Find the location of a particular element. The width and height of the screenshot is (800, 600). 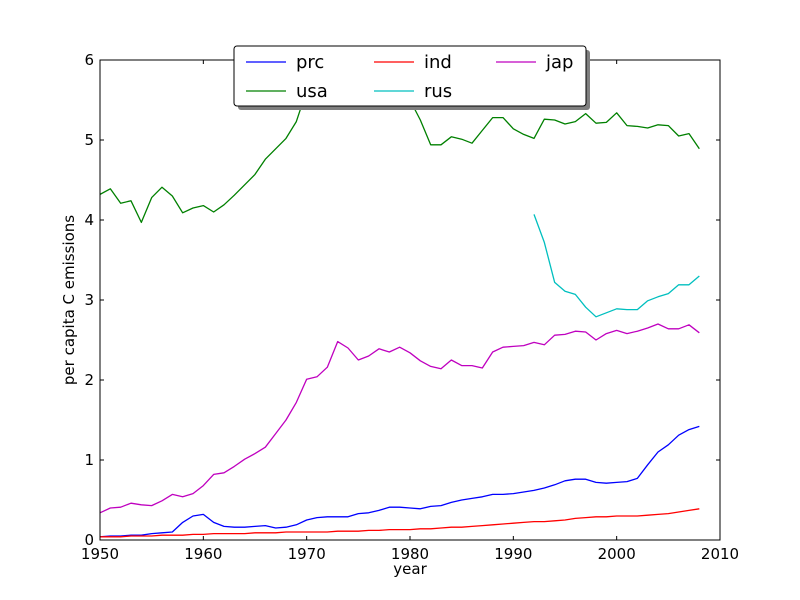

y-tick-label: 3 is located at coordinates (89, 300).